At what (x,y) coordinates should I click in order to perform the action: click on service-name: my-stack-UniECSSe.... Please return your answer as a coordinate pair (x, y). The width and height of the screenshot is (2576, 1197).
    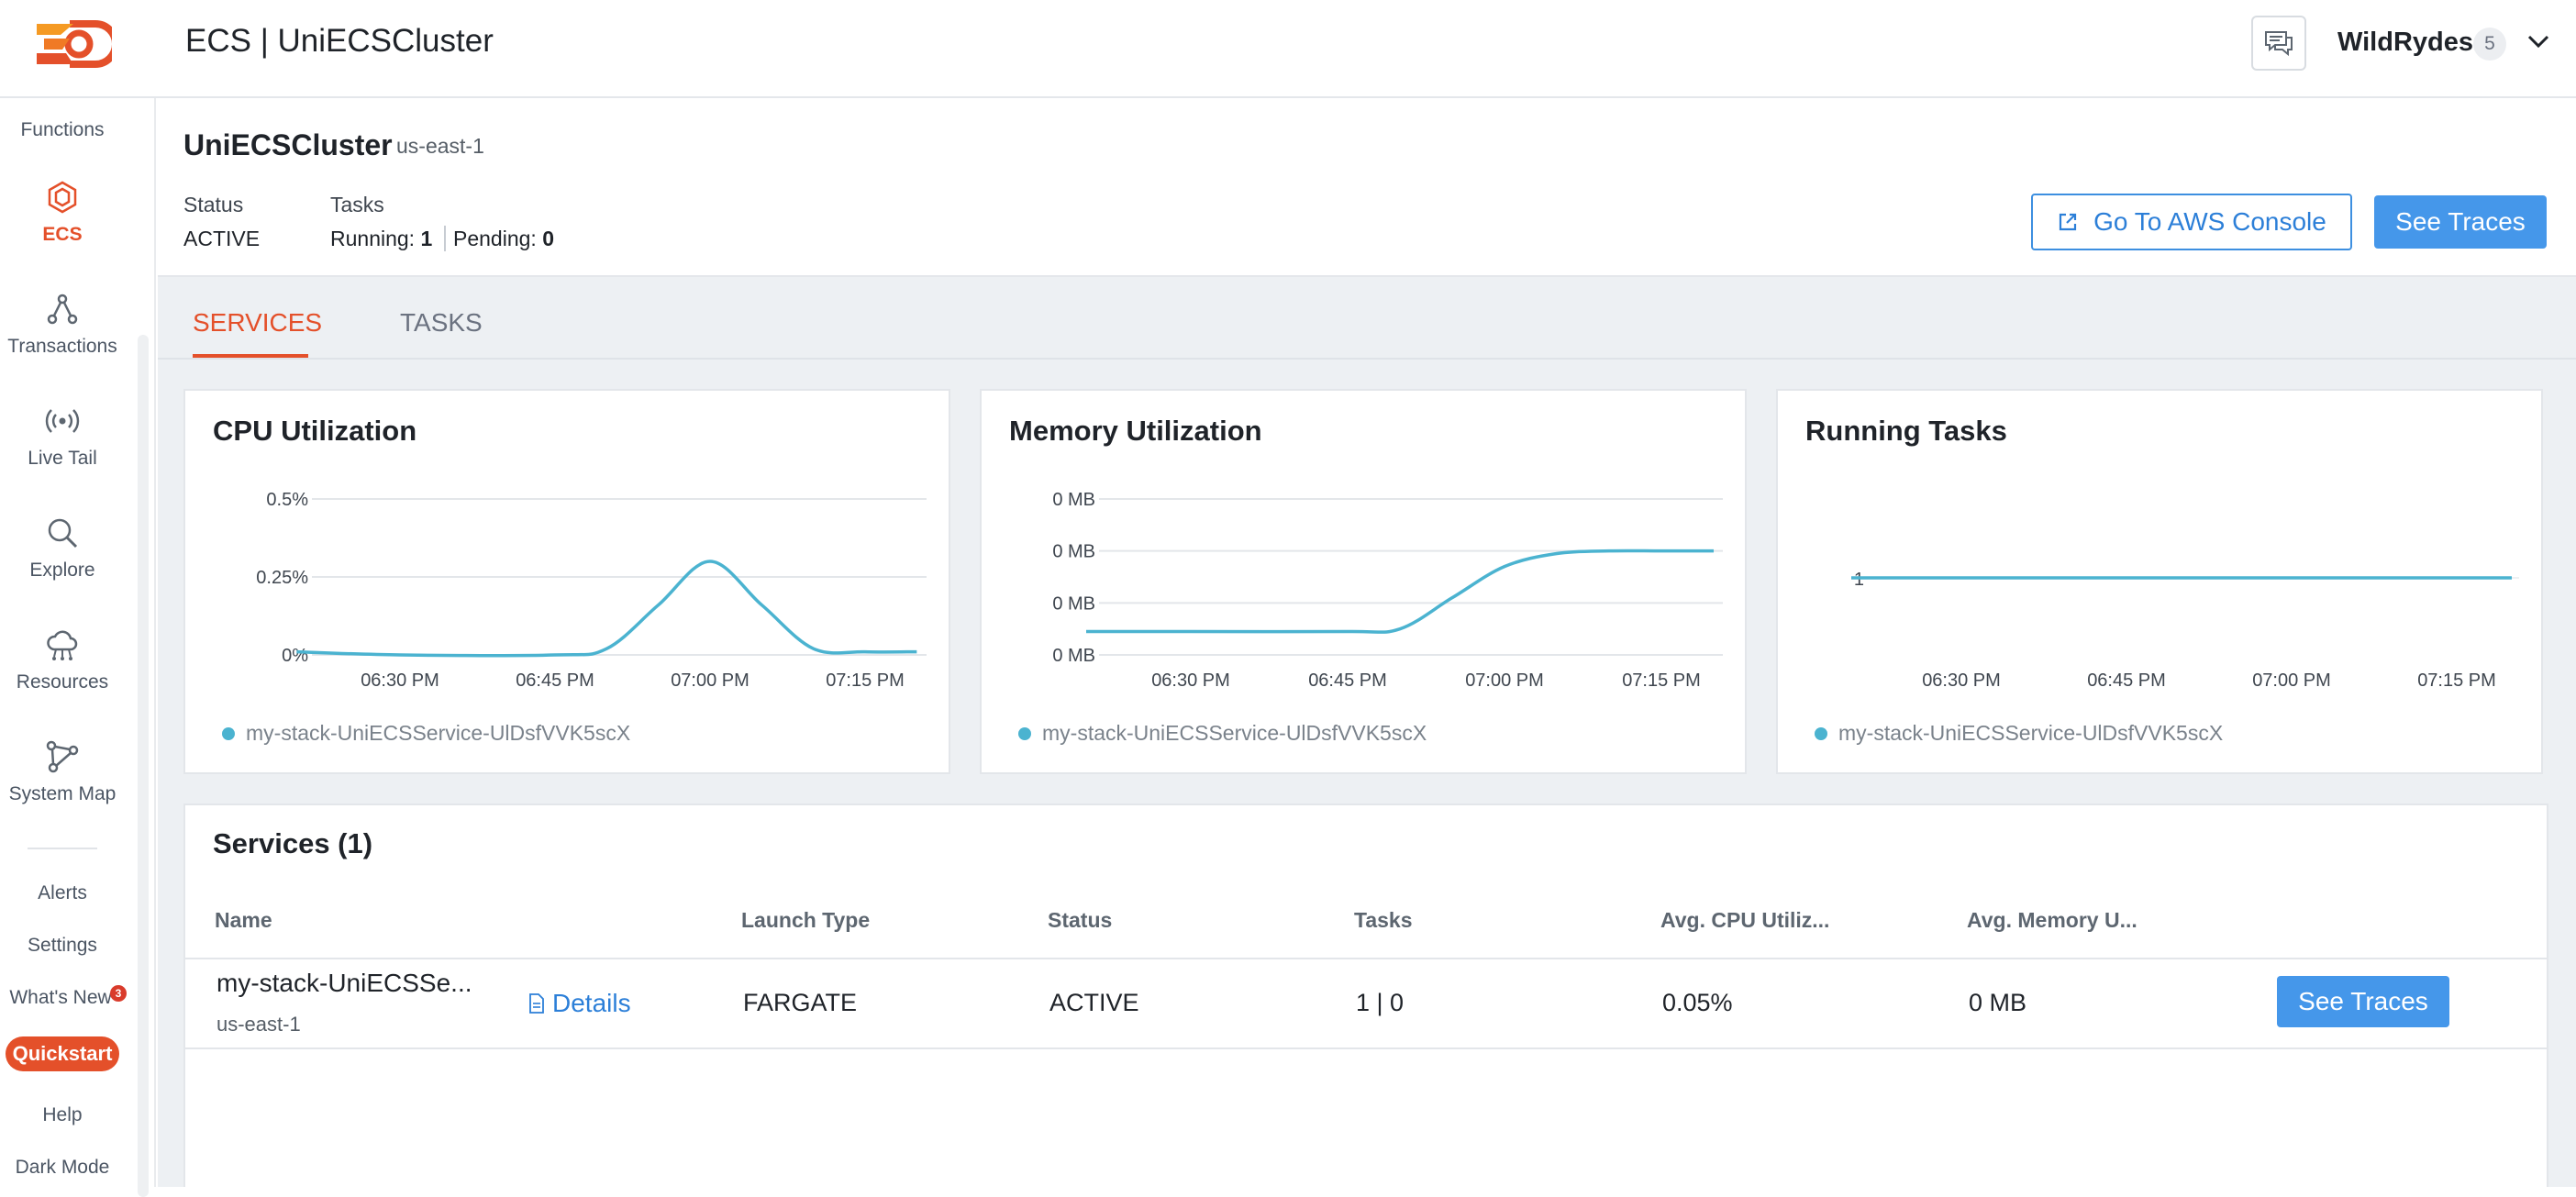
    Looking at the image, I should click on (344, 983).